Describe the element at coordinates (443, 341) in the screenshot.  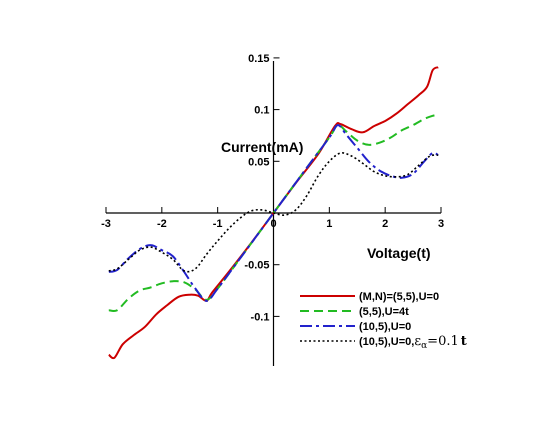
I see `legend-label-3-value: =0.1` at that location.